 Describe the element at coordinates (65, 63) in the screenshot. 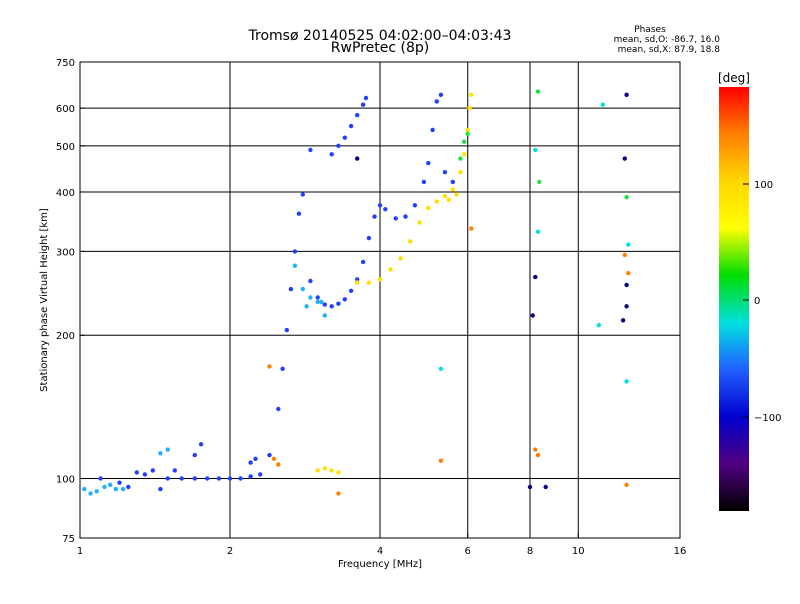

I see `y-tick-label: 750` at that location.